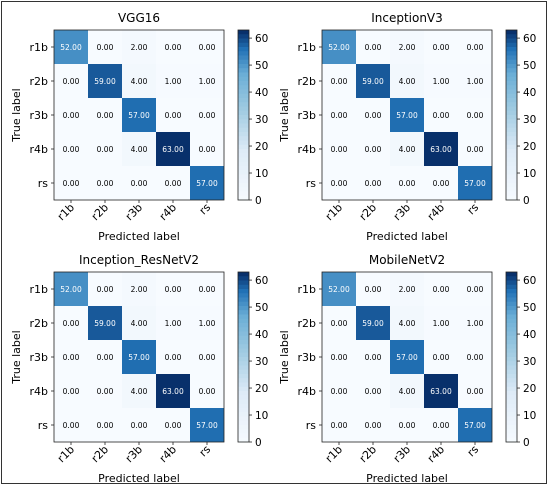 This screenshot has width=550, height=489. What do you see at coordinates (511, 115) in the screenshot?
I see `colorbar-border` at bounding box center [511, 115].